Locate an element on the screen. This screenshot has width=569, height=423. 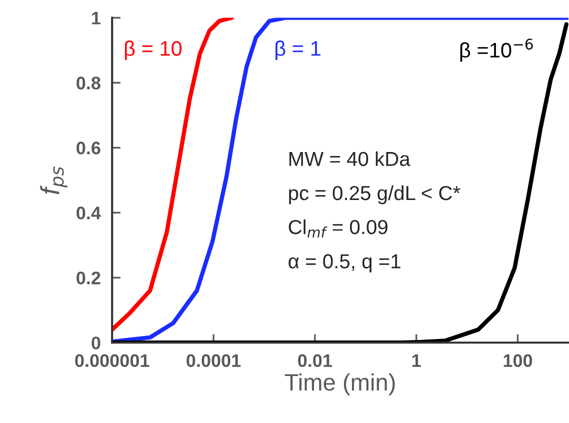
annotation: pc = 0.25 g/dL < C* is located at coordinates (374, 194).